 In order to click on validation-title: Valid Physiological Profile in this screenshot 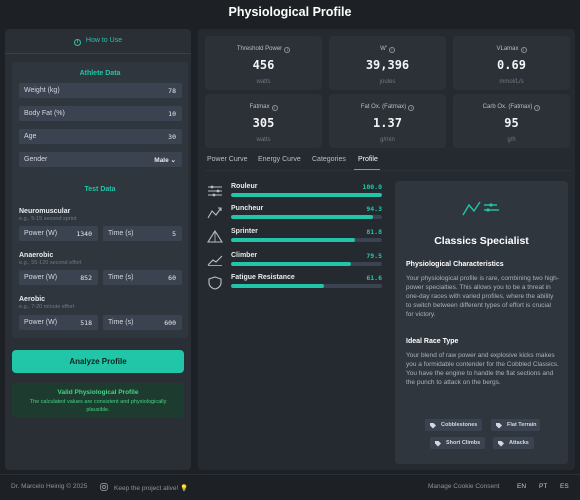, I will do `click(98, 392)`.